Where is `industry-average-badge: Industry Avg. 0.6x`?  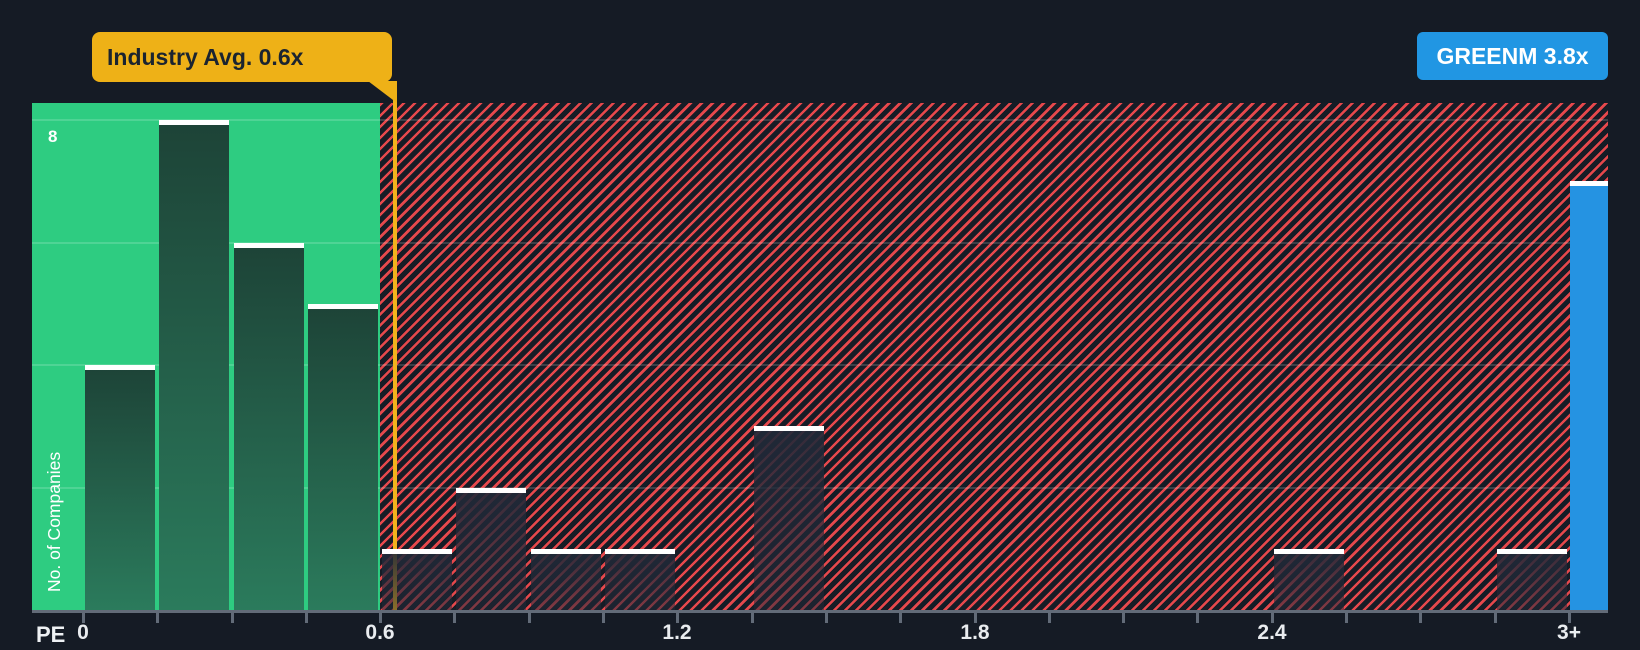 industry-average-badge: Industry Avg. 0.6x is located at coordinates (242, 57).